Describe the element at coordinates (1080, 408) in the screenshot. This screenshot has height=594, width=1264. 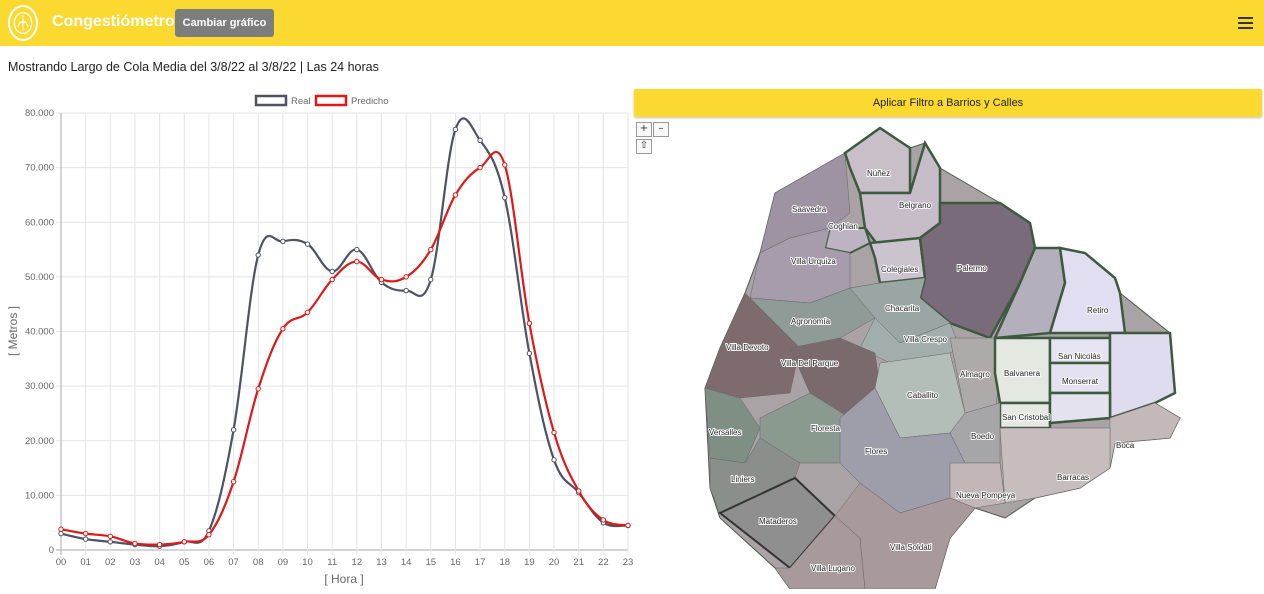
I see `area-constitucion` at that location.